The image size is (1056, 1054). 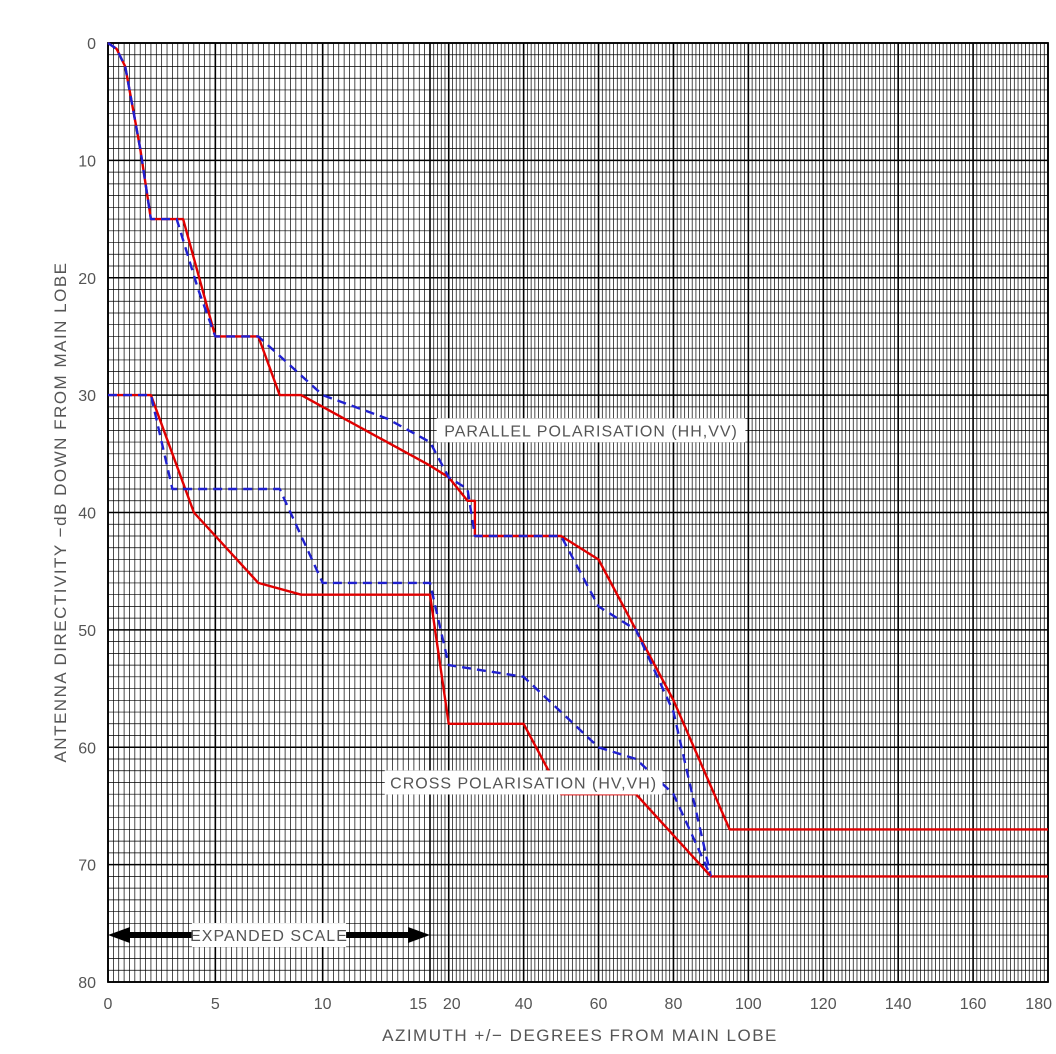 I want to click on x-tick-label: 20, so click(x=452, y=1004).